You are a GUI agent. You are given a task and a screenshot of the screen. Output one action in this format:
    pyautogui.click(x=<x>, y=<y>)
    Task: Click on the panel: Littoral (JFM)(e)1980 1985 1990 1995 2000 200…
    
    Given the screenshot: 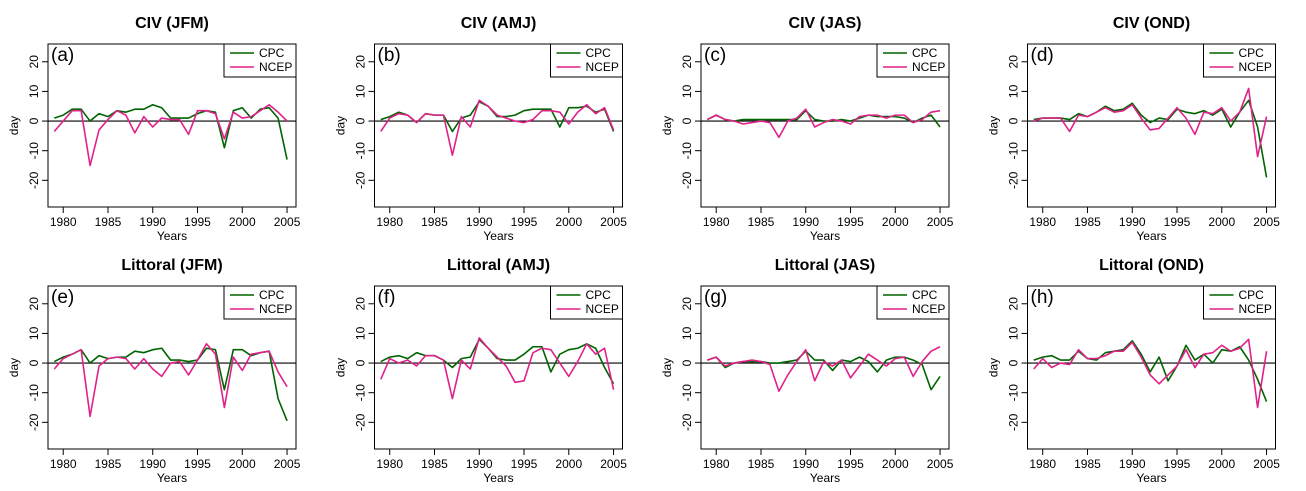 What is the action you would take?
    pyautogui.click(x=154, y=371)
    